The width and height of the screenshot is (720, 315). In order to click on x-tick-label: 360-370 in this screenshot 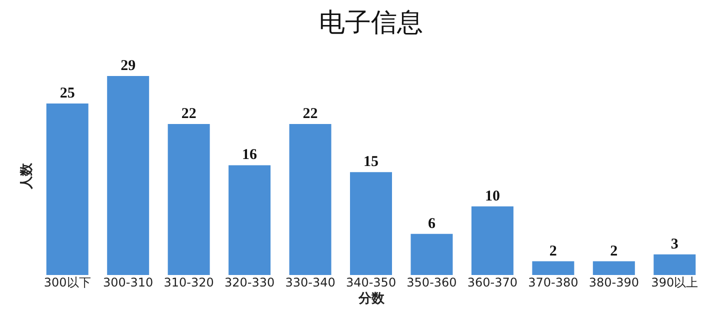, I will do `click(492, 283)`.